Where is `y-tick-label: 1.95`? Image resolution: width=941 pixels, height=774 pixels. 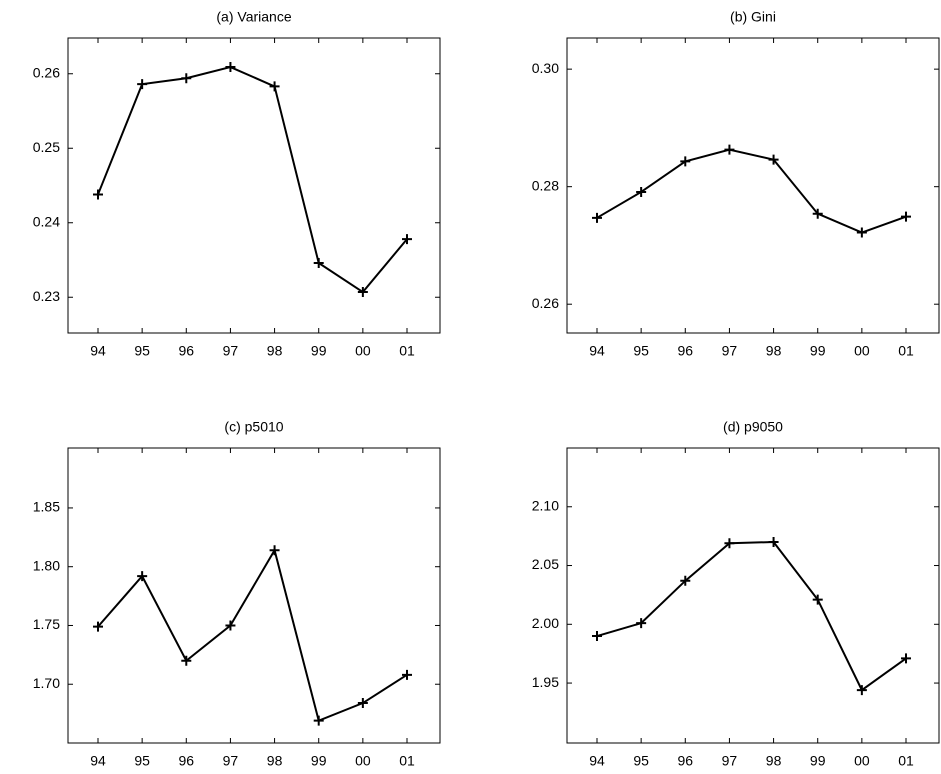 y-tick-label: 1.95 is located at coordinates (545, 682).